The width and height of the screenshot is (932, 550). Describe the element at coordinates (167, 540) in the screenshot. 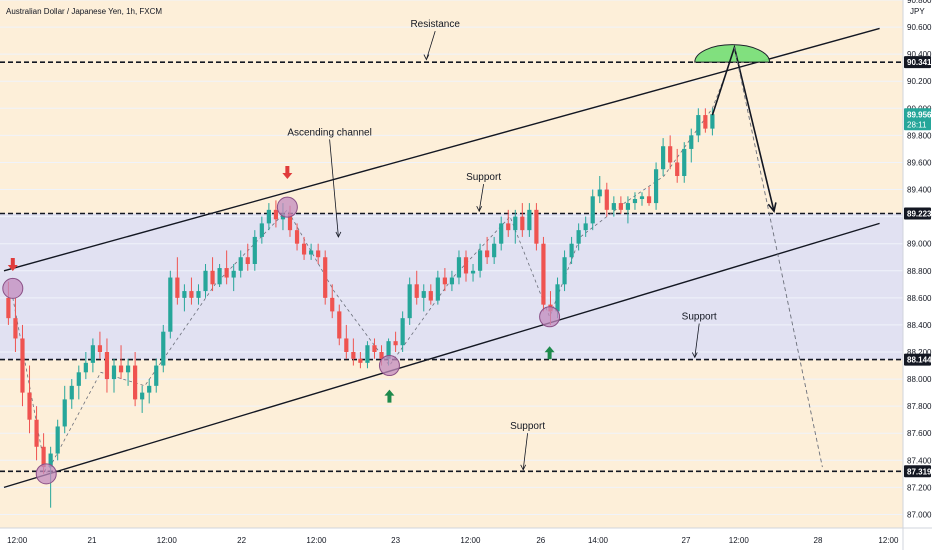

I see `x-tick-label: 12:00` at that location.